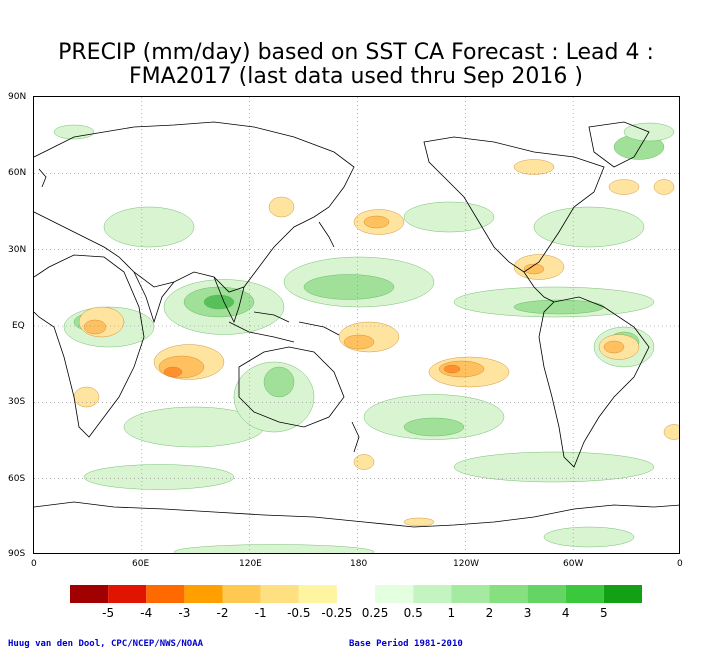  Describe the element at coordinates (154, 297) in the screenshot. I see `coast-india` at that location.